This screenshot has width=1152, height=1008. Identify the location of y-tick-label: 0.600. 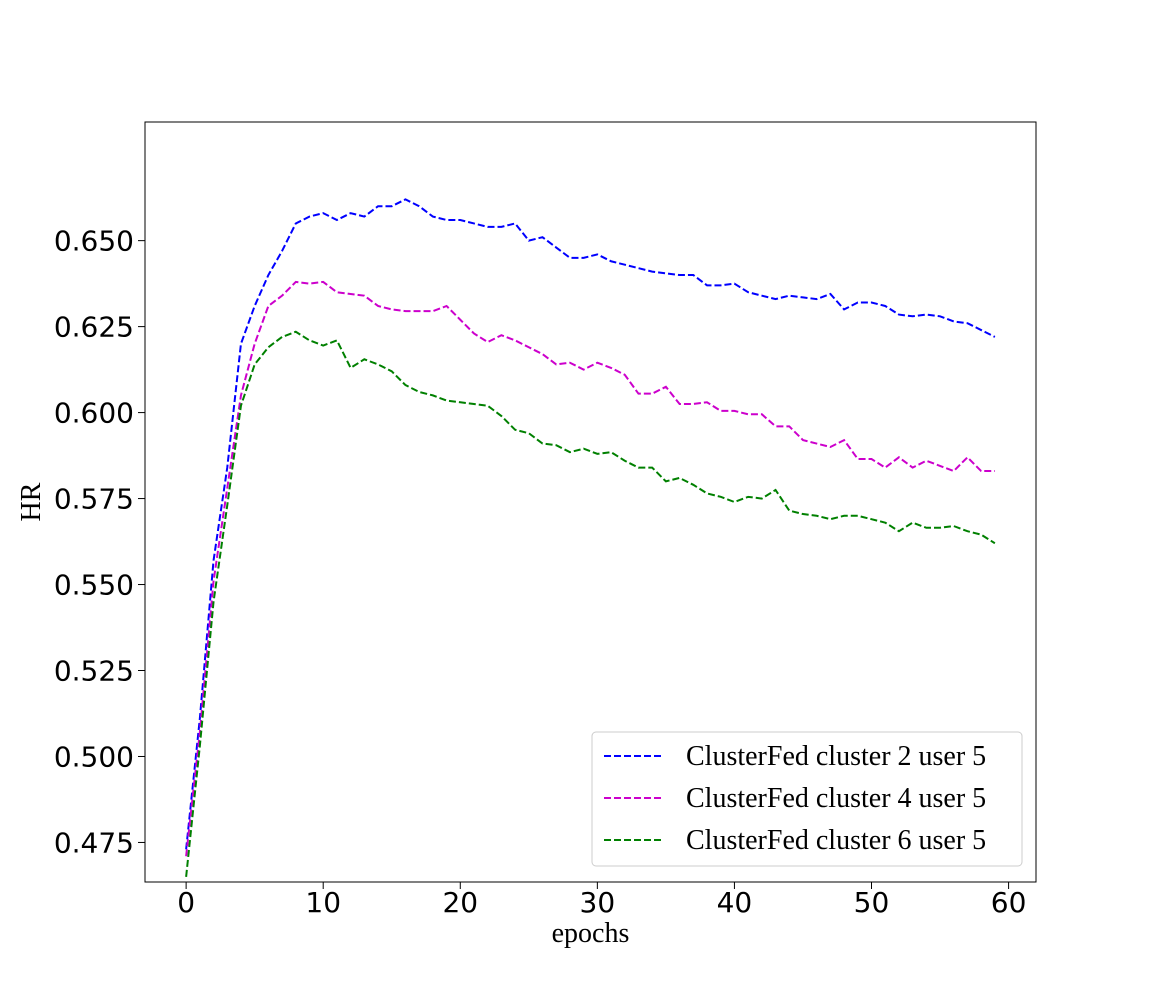
(94, 413).